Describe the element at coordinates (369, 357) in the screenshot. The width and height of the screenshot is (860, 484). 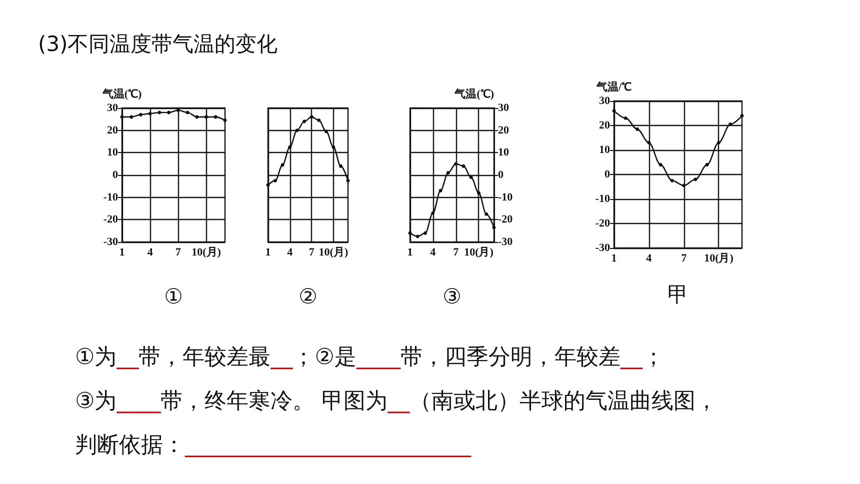
I see `text: ①为__带，年较差最__；②是____带，四季分明，年较差__；` at that location.